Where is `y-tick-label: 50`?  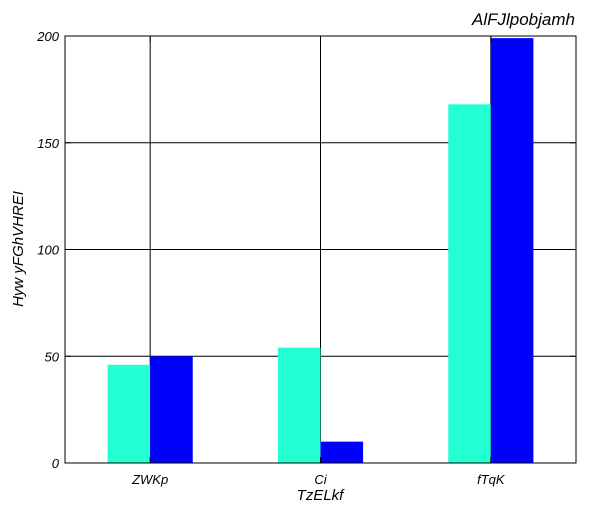
y-tick-label: 50 is located at coordinates (52, 356).